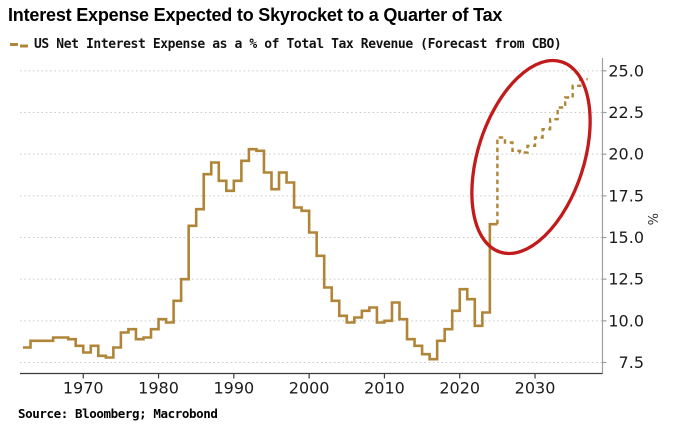  What do you see at coordinates (626, 154) in the screenshot?
I see `y-tick-label: 20.0` at bounding box center [626, 154].